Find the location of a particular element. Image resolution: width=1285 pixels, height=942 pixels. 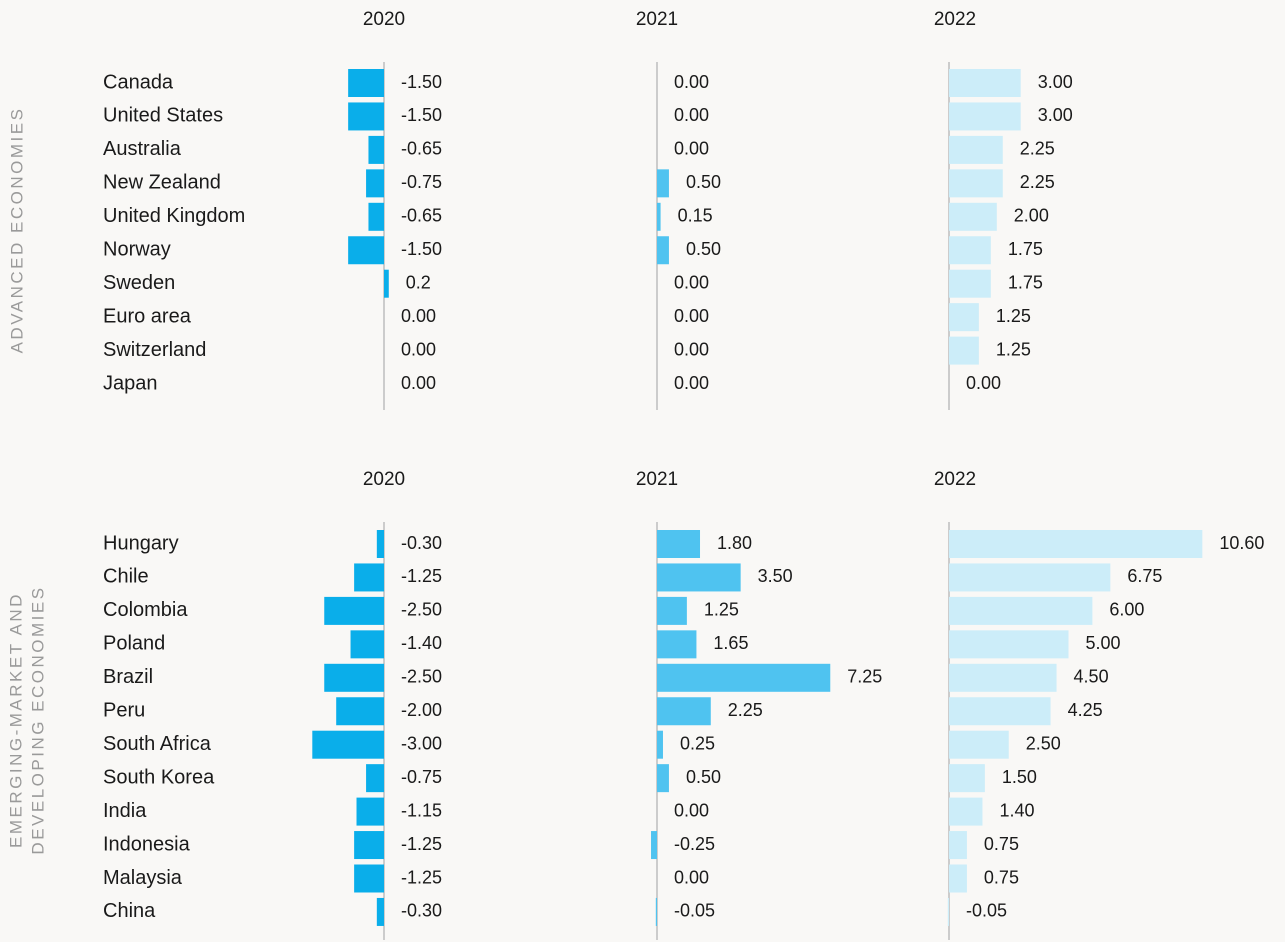

category-label: Norway is located at coordinates (137, 250).